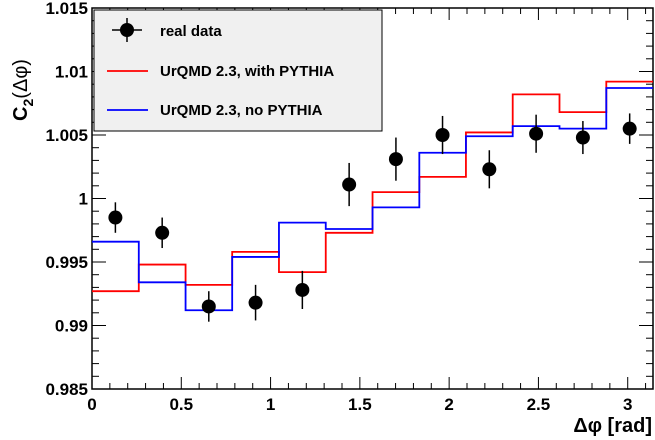 This screenshot has width=655, height=440. Describe the element at coordinates (66, 199) in the screenshot. I see `y-tick-labels: 0.985 0.99 0.995 1 1.005 1.01 1.015` at that location.